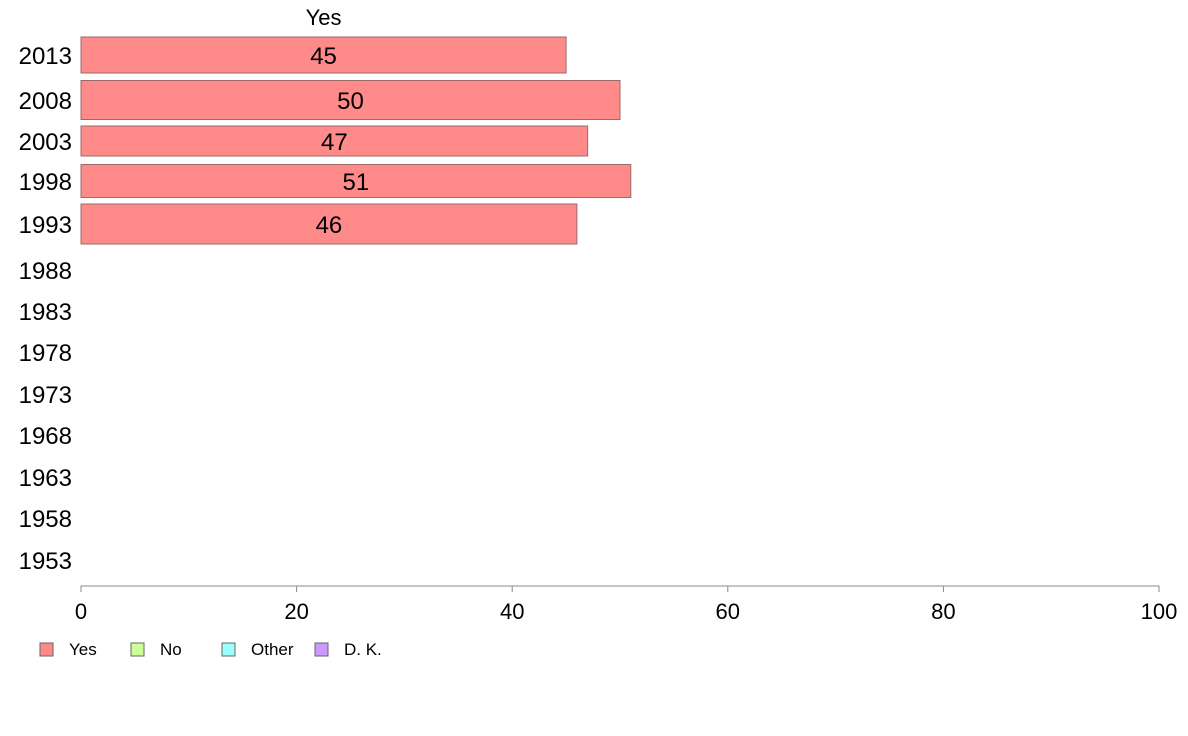 This screenshot has height=736, width=1188. I want to click on y-tick-label: 1993, so click(45, 225).